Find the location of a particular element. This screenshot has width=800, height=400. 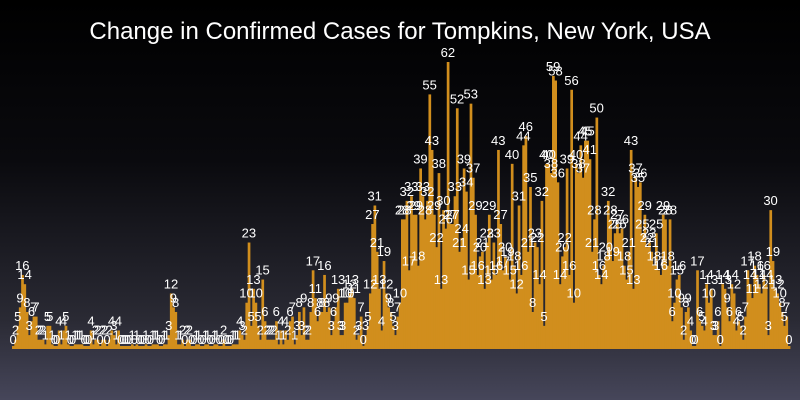

data-label: 8 is located at coordinates (685, 302).